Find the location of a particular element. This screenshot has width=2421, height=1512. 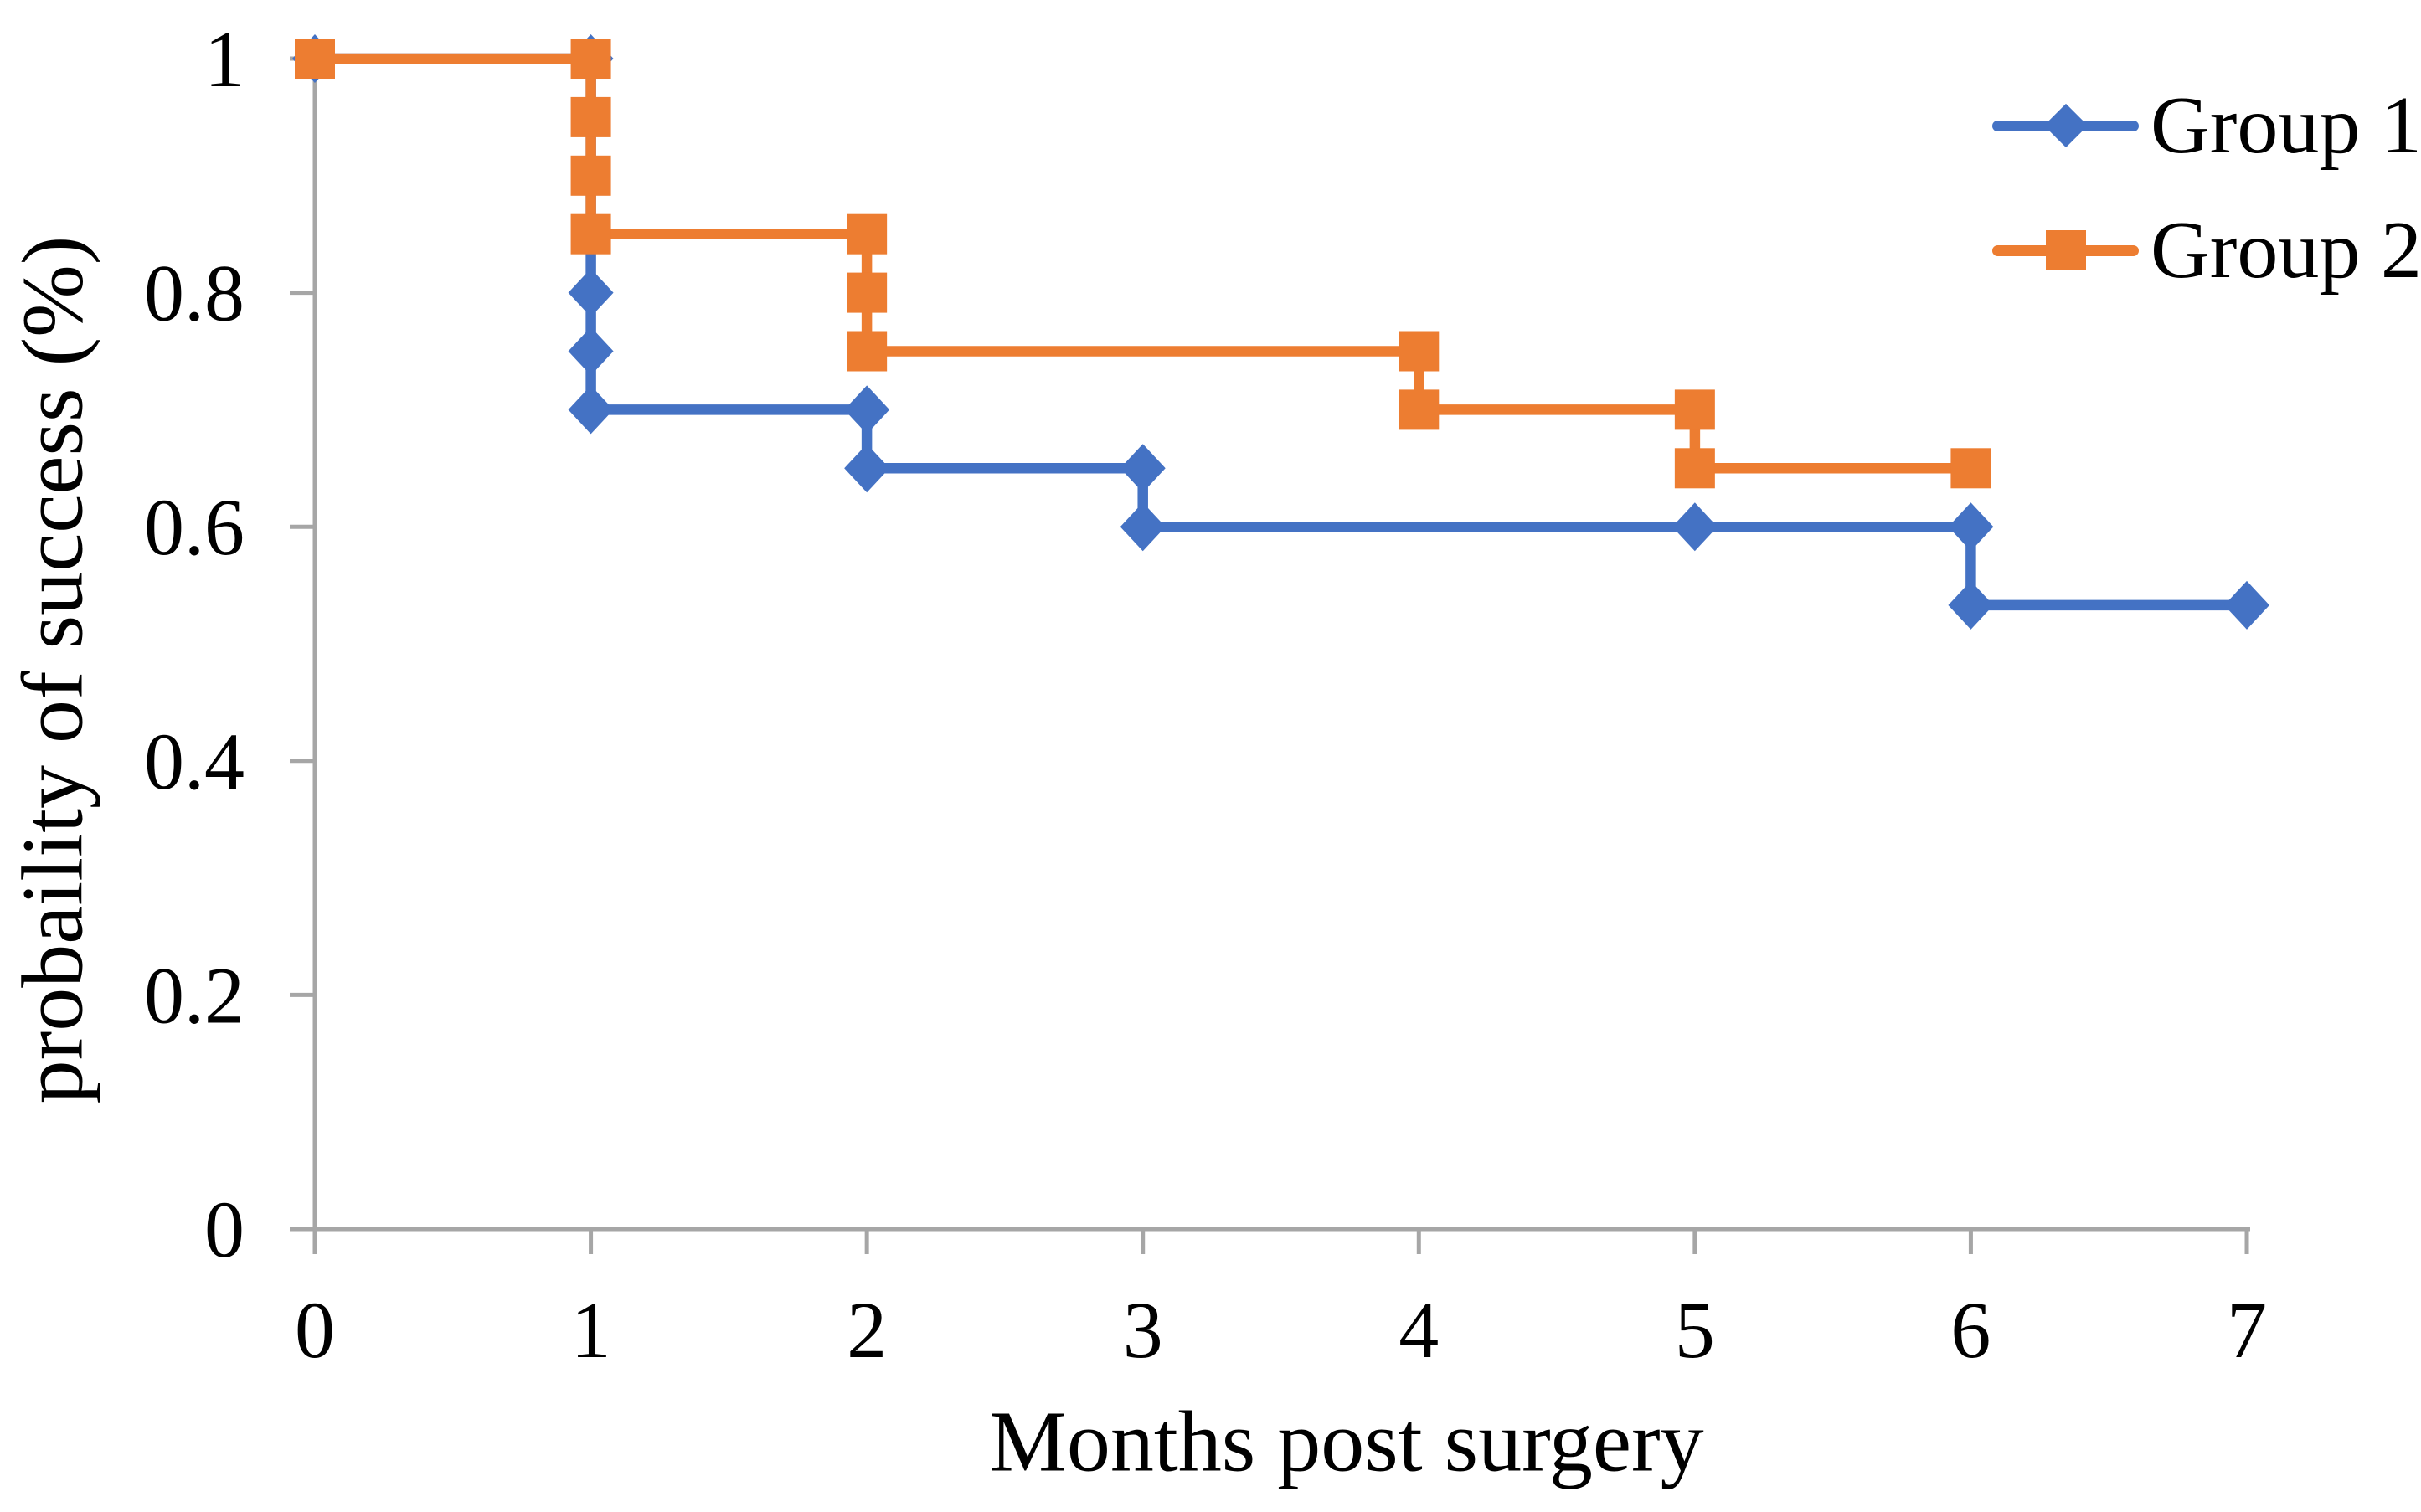

x-tick-label: 5 is located at coordinates (1695, 1330).